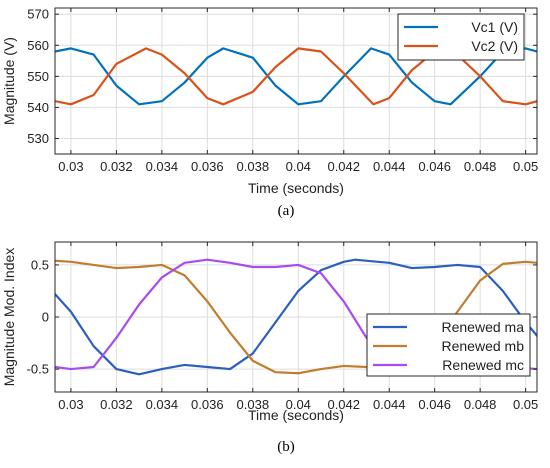 The height and width of the screenshot is (468, 550). What do you see at coordinates (286, 447) in the screenshot?
I see `panel-caption: (b)` at bounding box center [286, 447].